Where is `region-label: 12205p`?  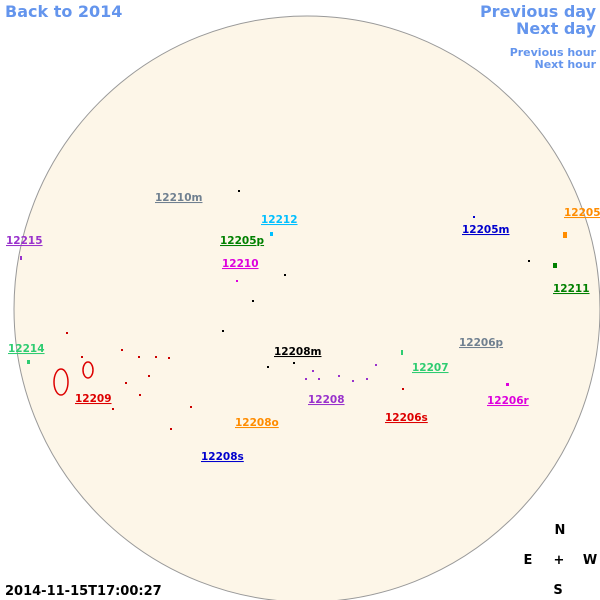
region-label: 12205p is located at coordinates (242, 241).